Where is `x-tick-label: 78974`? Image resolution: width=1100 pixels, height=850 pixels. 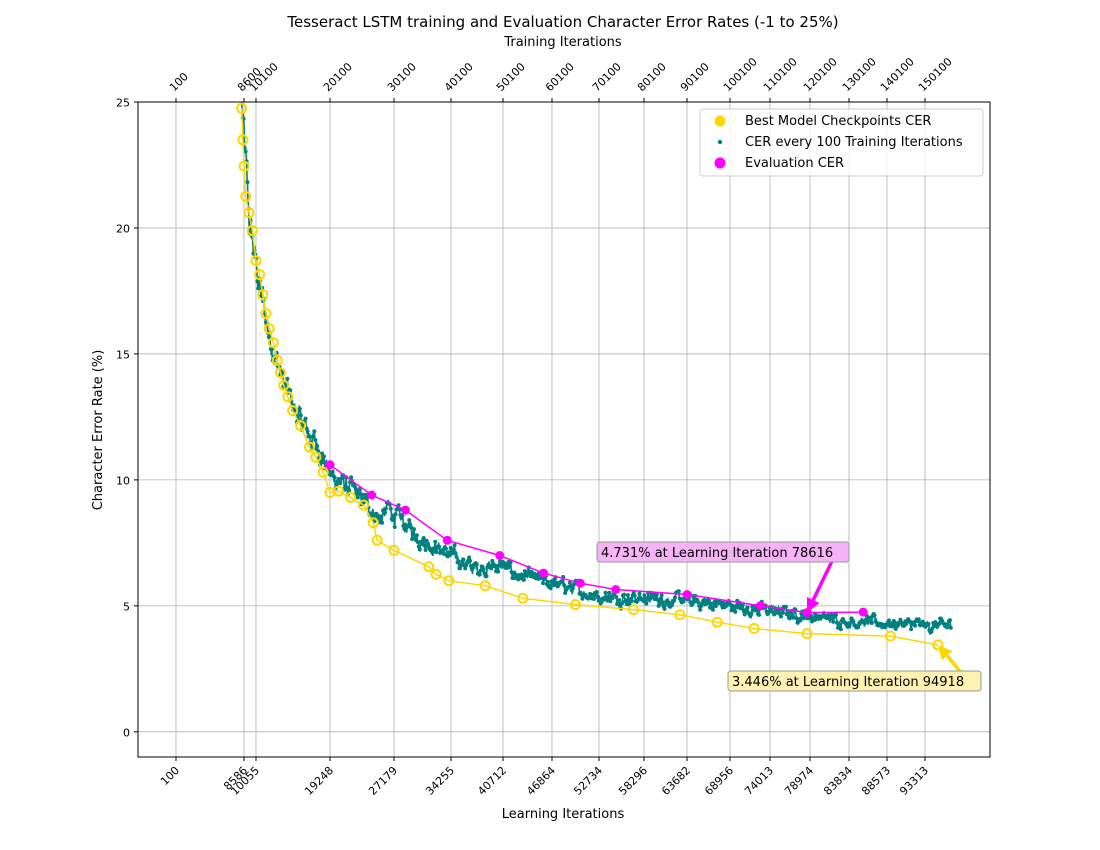 x-tick-label: 78974 is located at coordinates (799, 781).